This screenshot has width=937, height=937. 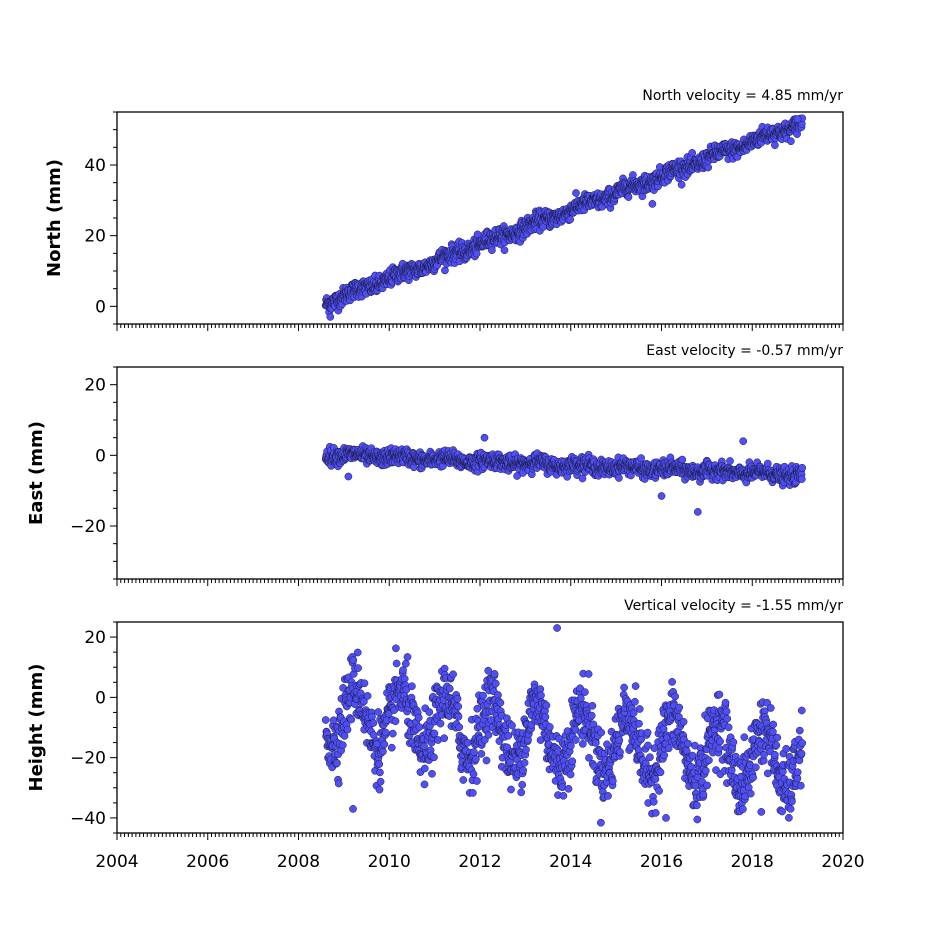 What do you see at coordinates (744, 351) in the screenshot?
I see `panel-title: East velocity = -0.57 mm/yr` at bounding box center [744, 351].